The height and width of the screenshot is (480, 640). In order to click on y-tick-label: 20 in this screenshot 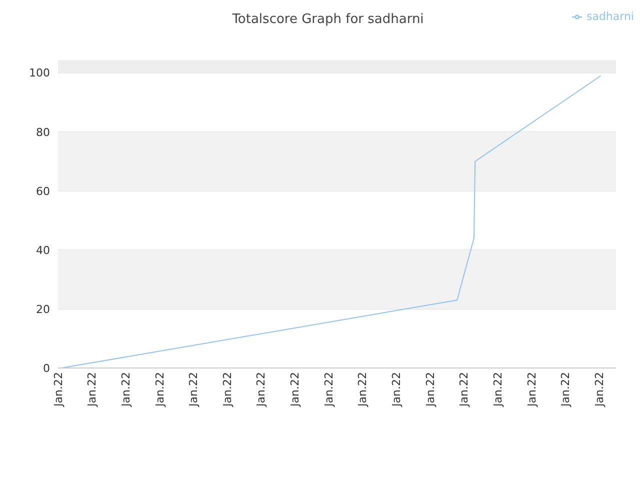, I will do `click(43, 309)`.